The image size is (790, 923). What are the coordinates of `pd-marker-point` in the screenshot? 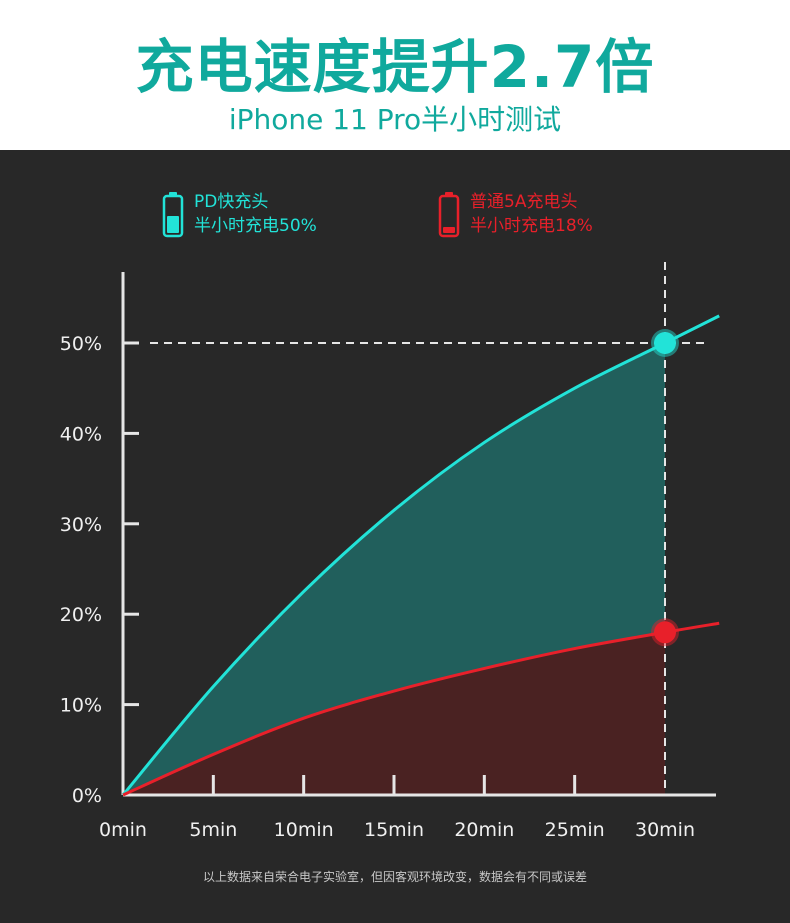 It's located at (665, 343).